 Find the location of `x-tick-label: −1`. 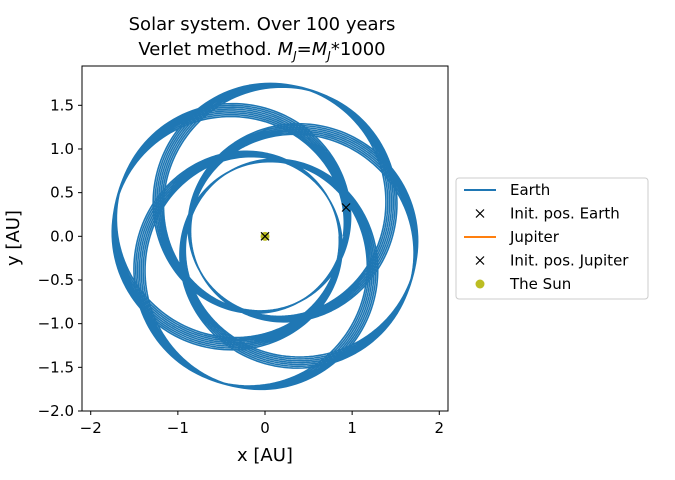

x-tick-label: −1 is located at coordinates (178, 428).